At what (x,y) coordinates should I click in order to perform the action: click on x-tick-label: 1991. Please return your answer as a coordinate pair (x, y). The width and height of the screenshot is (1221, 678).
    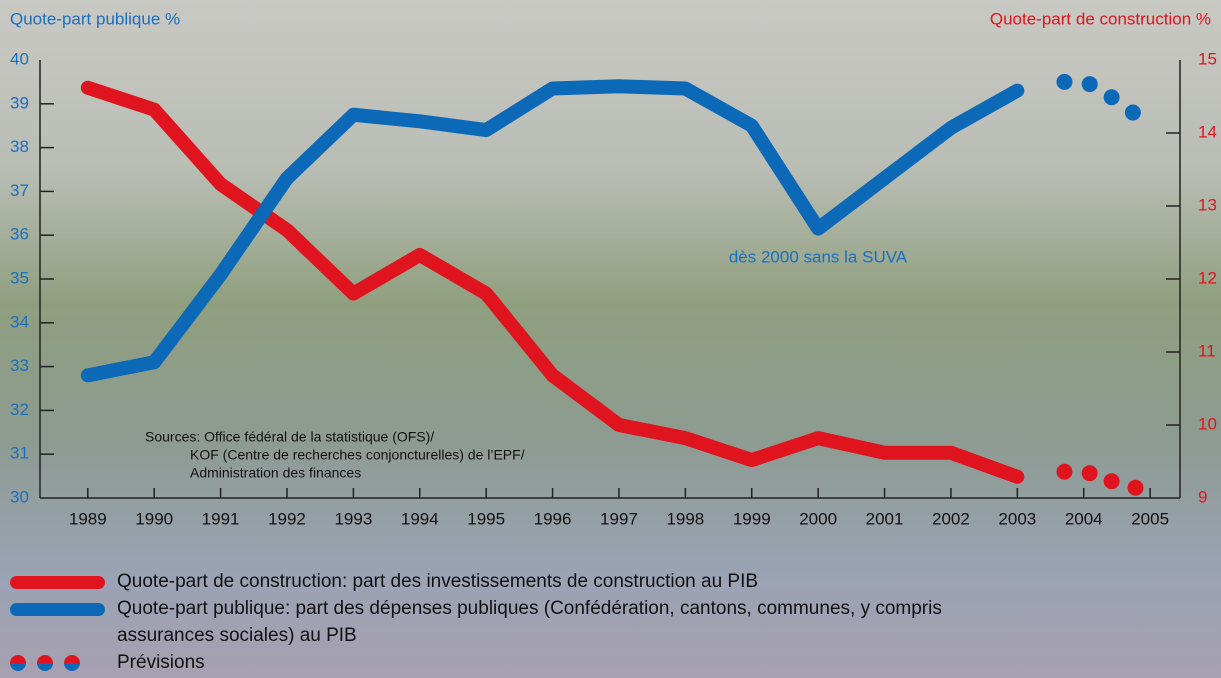
    Looking at the image, I should click on (221, 518).